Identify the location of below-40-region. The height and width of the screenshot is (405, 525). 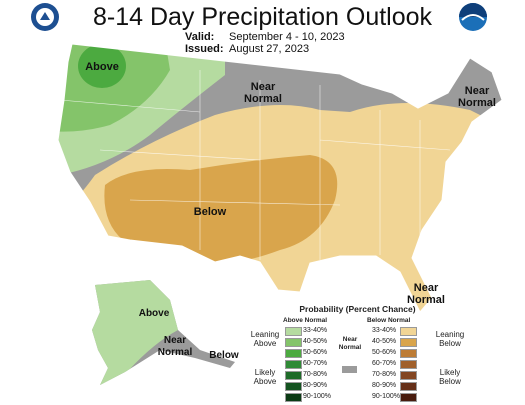
(221, 209).